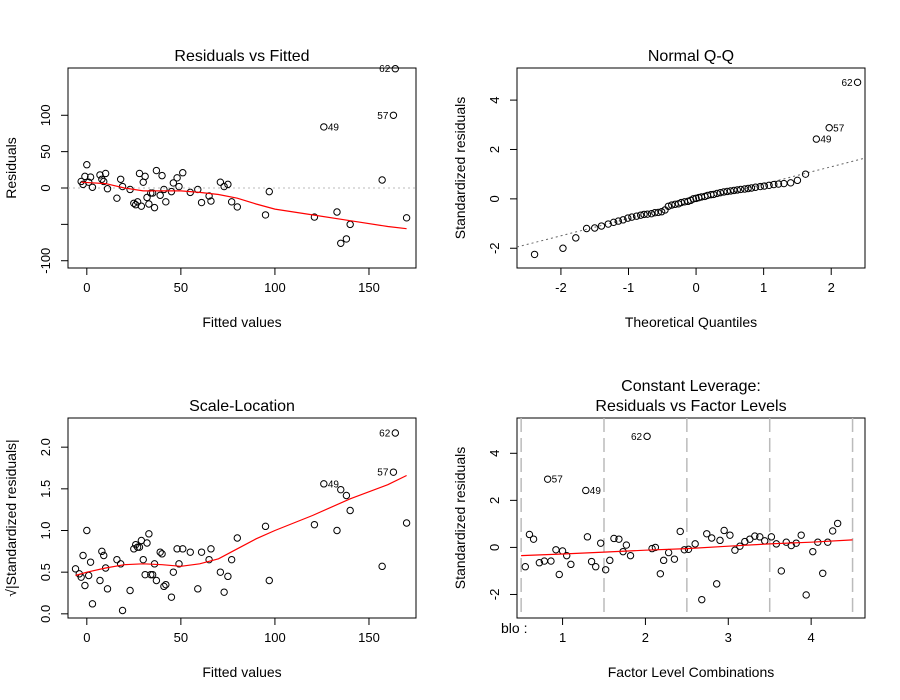  Describe the element at coordinates (383, 473) in the screenshot. I see `point-id-label: 57` at that location.